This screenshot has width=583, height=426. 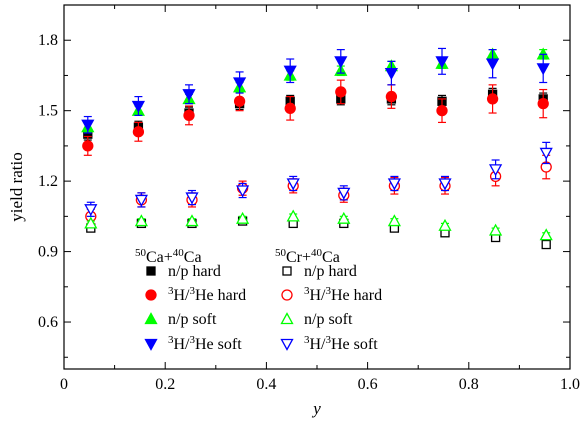 What do you see at coordinates (64, 384) in the screenshot?
I see `x-tick-label: 0` at bounding box center [64, 384].